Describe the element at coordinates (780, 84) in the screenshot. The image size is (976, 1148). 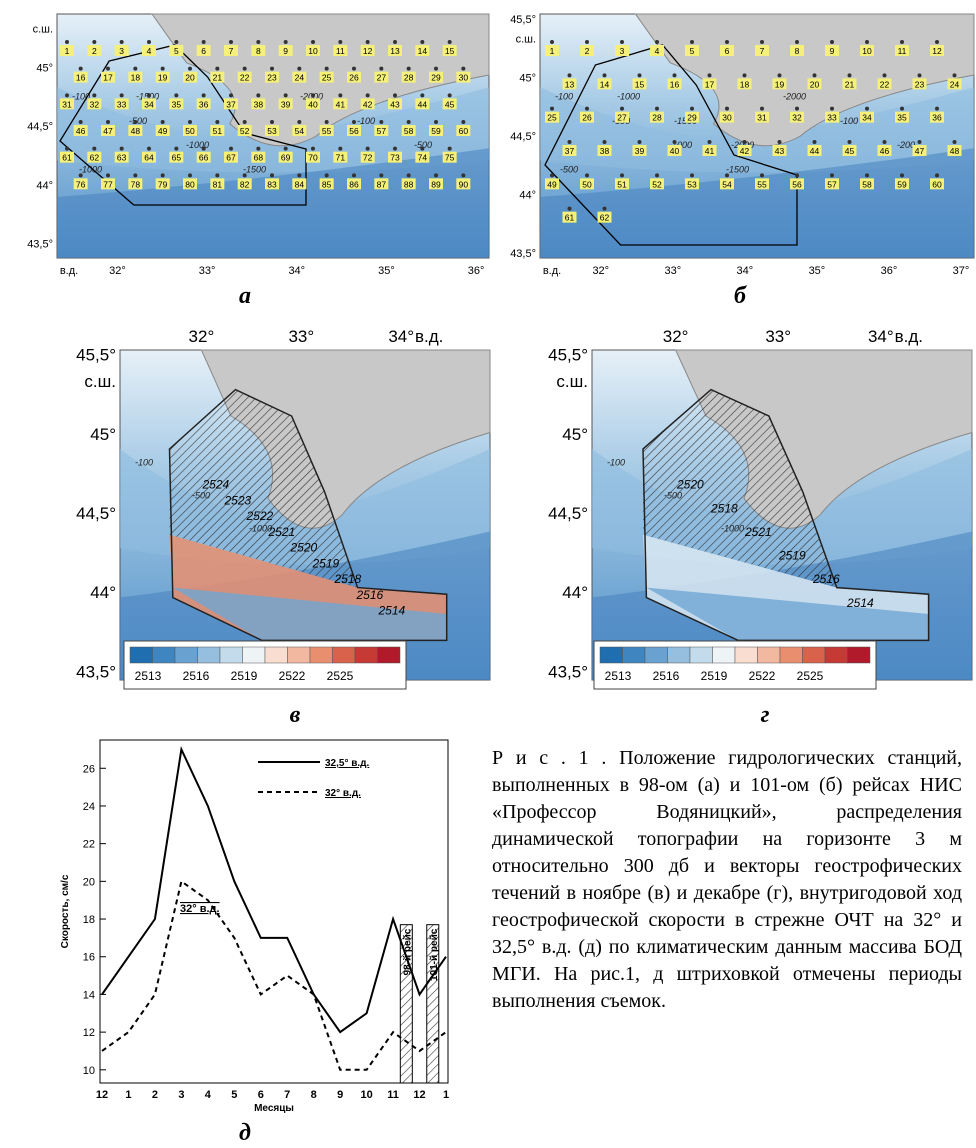
I see `station-label: 19` at that location.